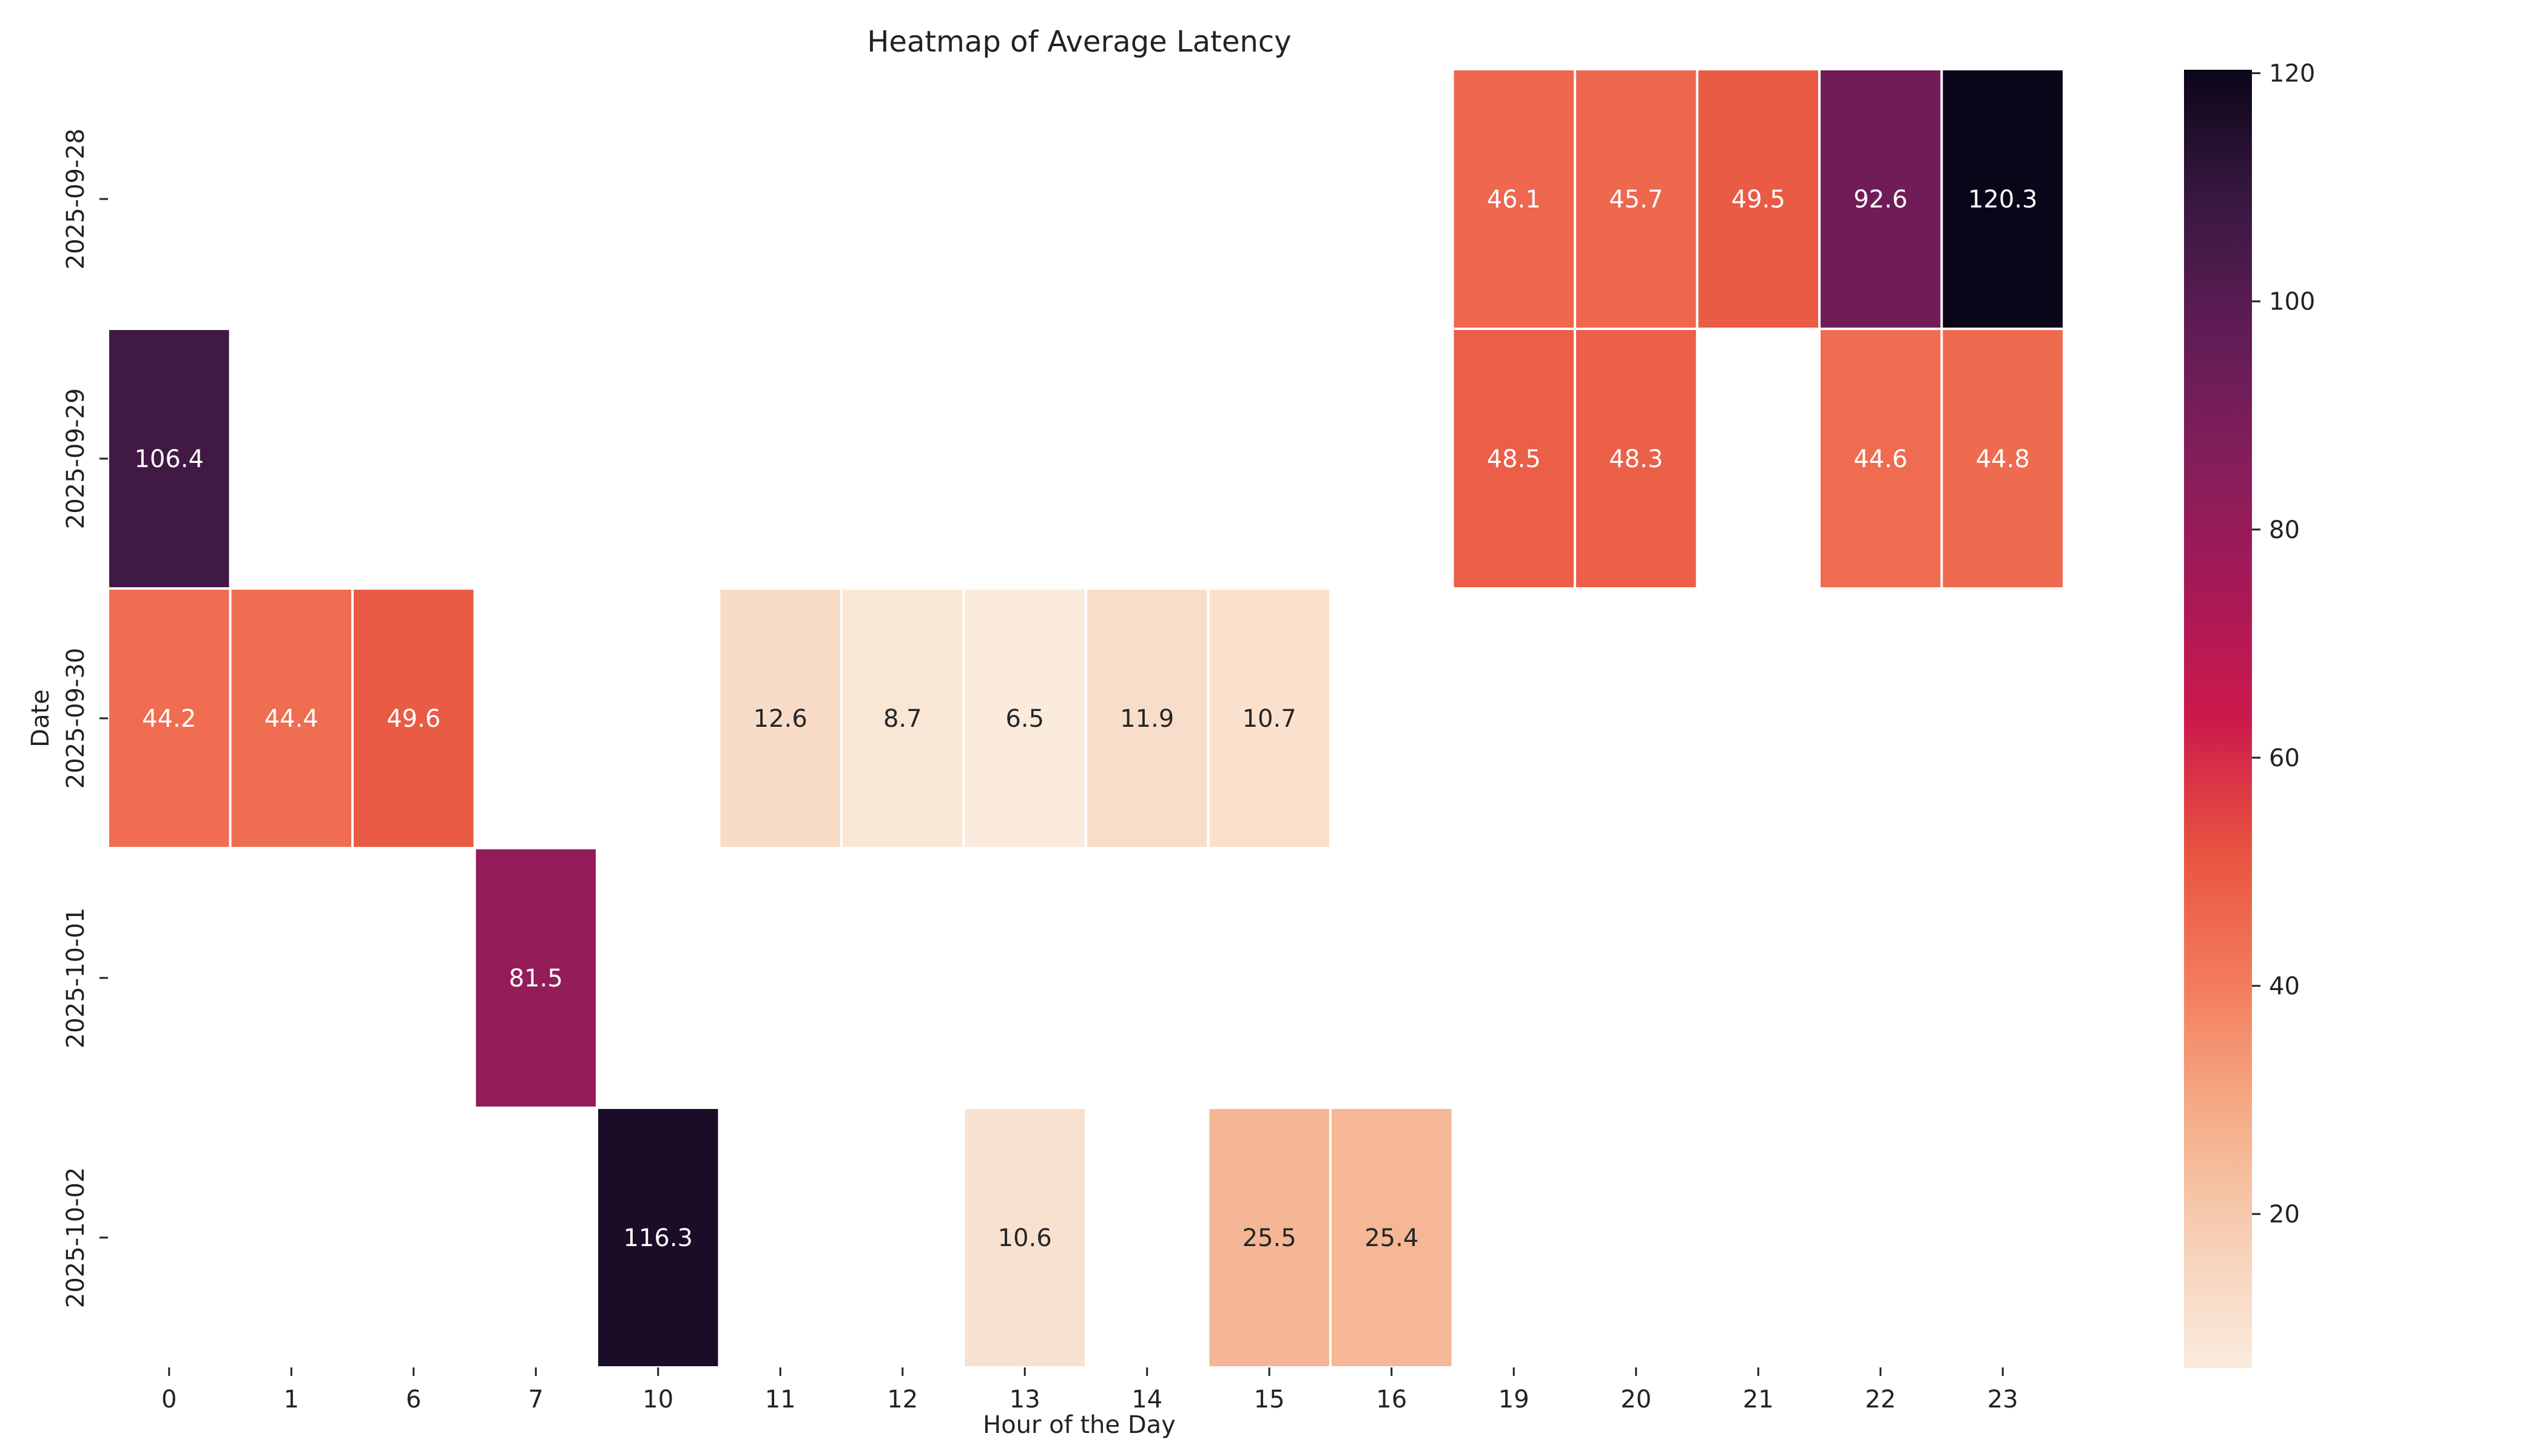 This screenshot has width=2548, height=1456. Describe the element at coordinates (1089, 1390) in the screenshot. I see `x-axis: 0 1 6 7 10 11 12 13 14 15 16 19 20 21 22 23` at that location.